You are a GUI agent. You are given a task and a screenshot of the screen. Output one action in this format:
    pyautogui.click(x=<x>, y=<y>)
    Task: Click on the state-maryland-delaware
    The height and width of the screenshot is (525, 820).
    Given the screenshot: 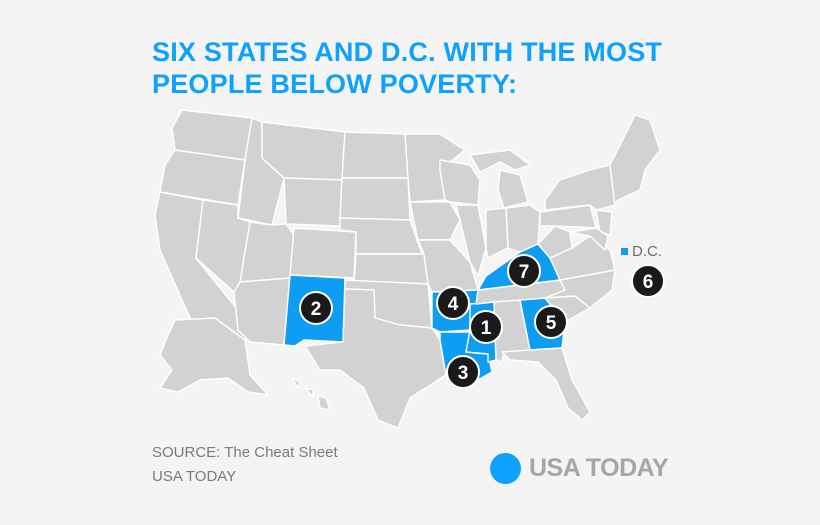 What is the action you would take?
    pyautogui.click(x=589, y=239)
    